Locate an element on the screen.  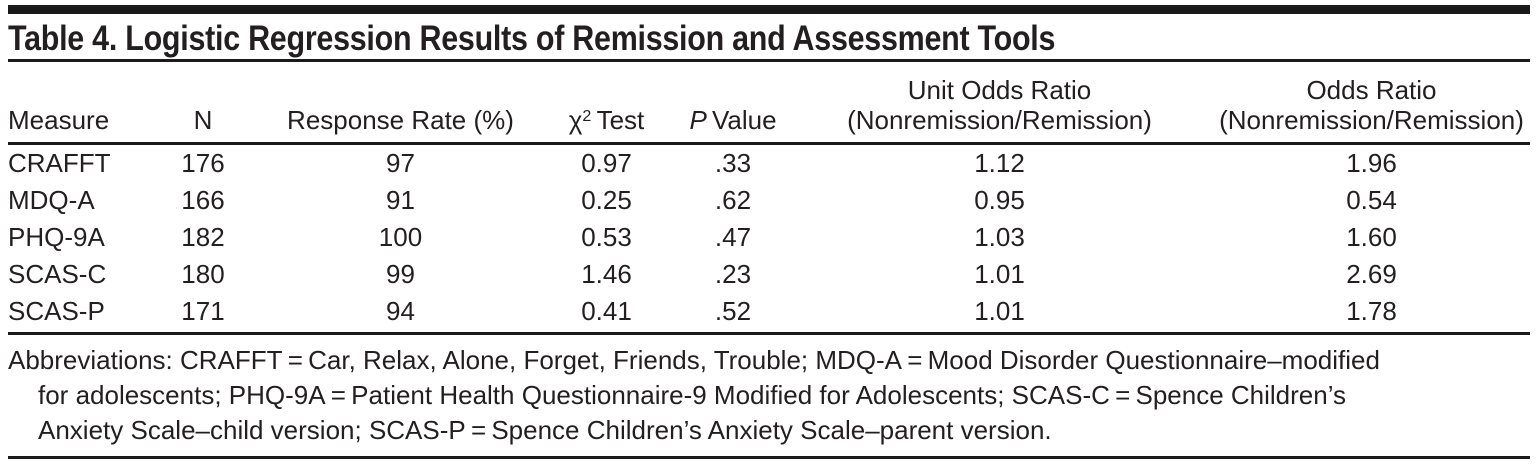
cell-chi2: 0.53 is located at coordinates (606, 237).